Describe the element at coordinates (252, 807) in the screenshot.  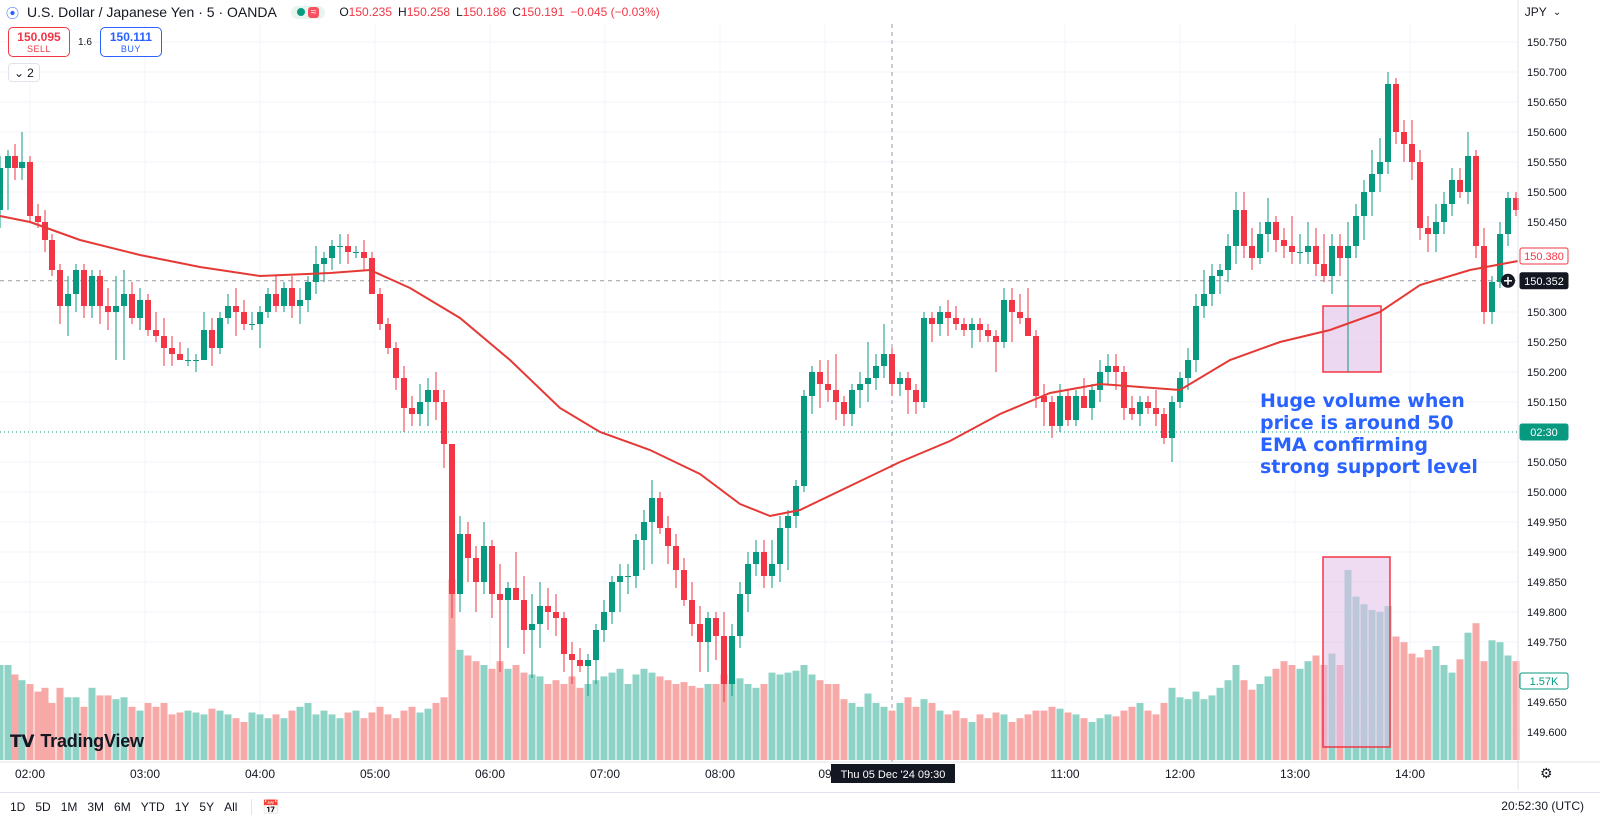
I see `toolbar-divider` at that location.